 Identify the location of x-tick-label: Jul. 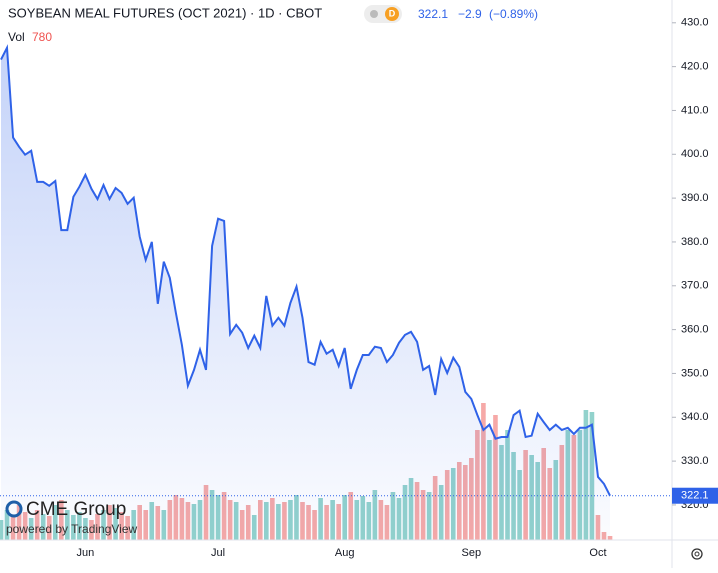
(218, 553).